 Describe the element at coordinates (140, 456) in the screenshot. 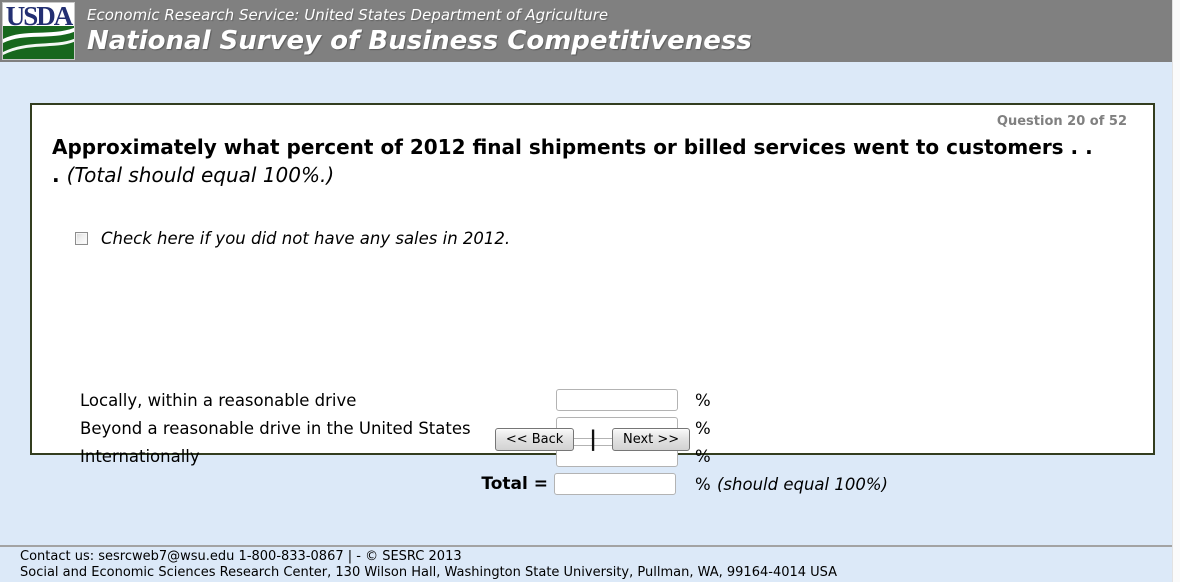

I see `row-label-internationally: Internationally` at that location.